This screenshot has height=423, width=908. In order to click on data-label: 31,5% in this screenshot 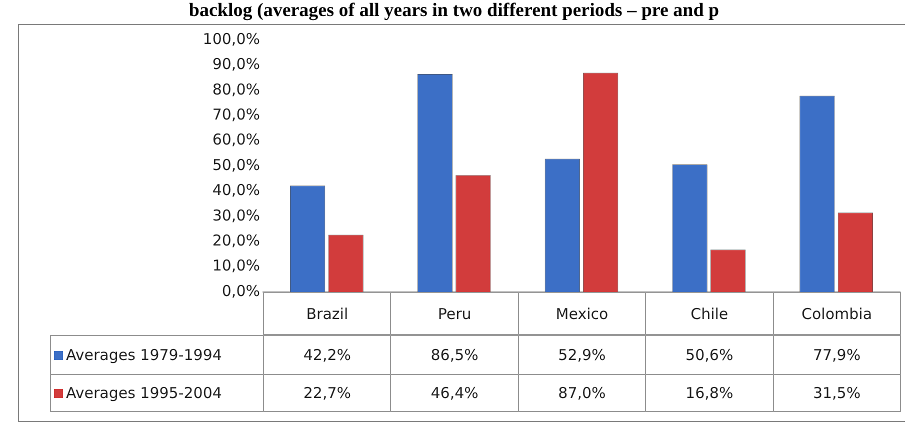, I will do `click(836, 393)`.